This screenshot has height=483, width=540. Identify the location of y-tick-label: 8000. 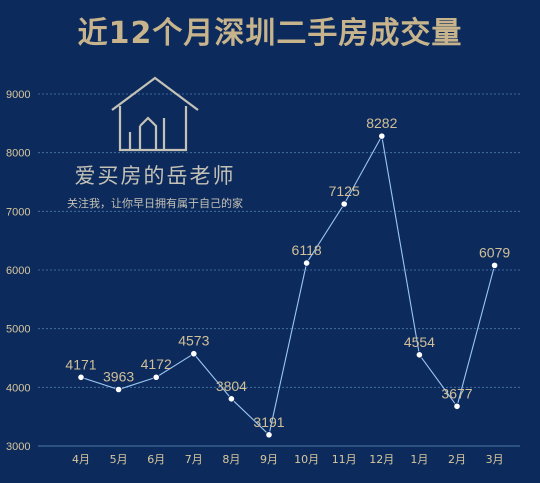
(18, 154).